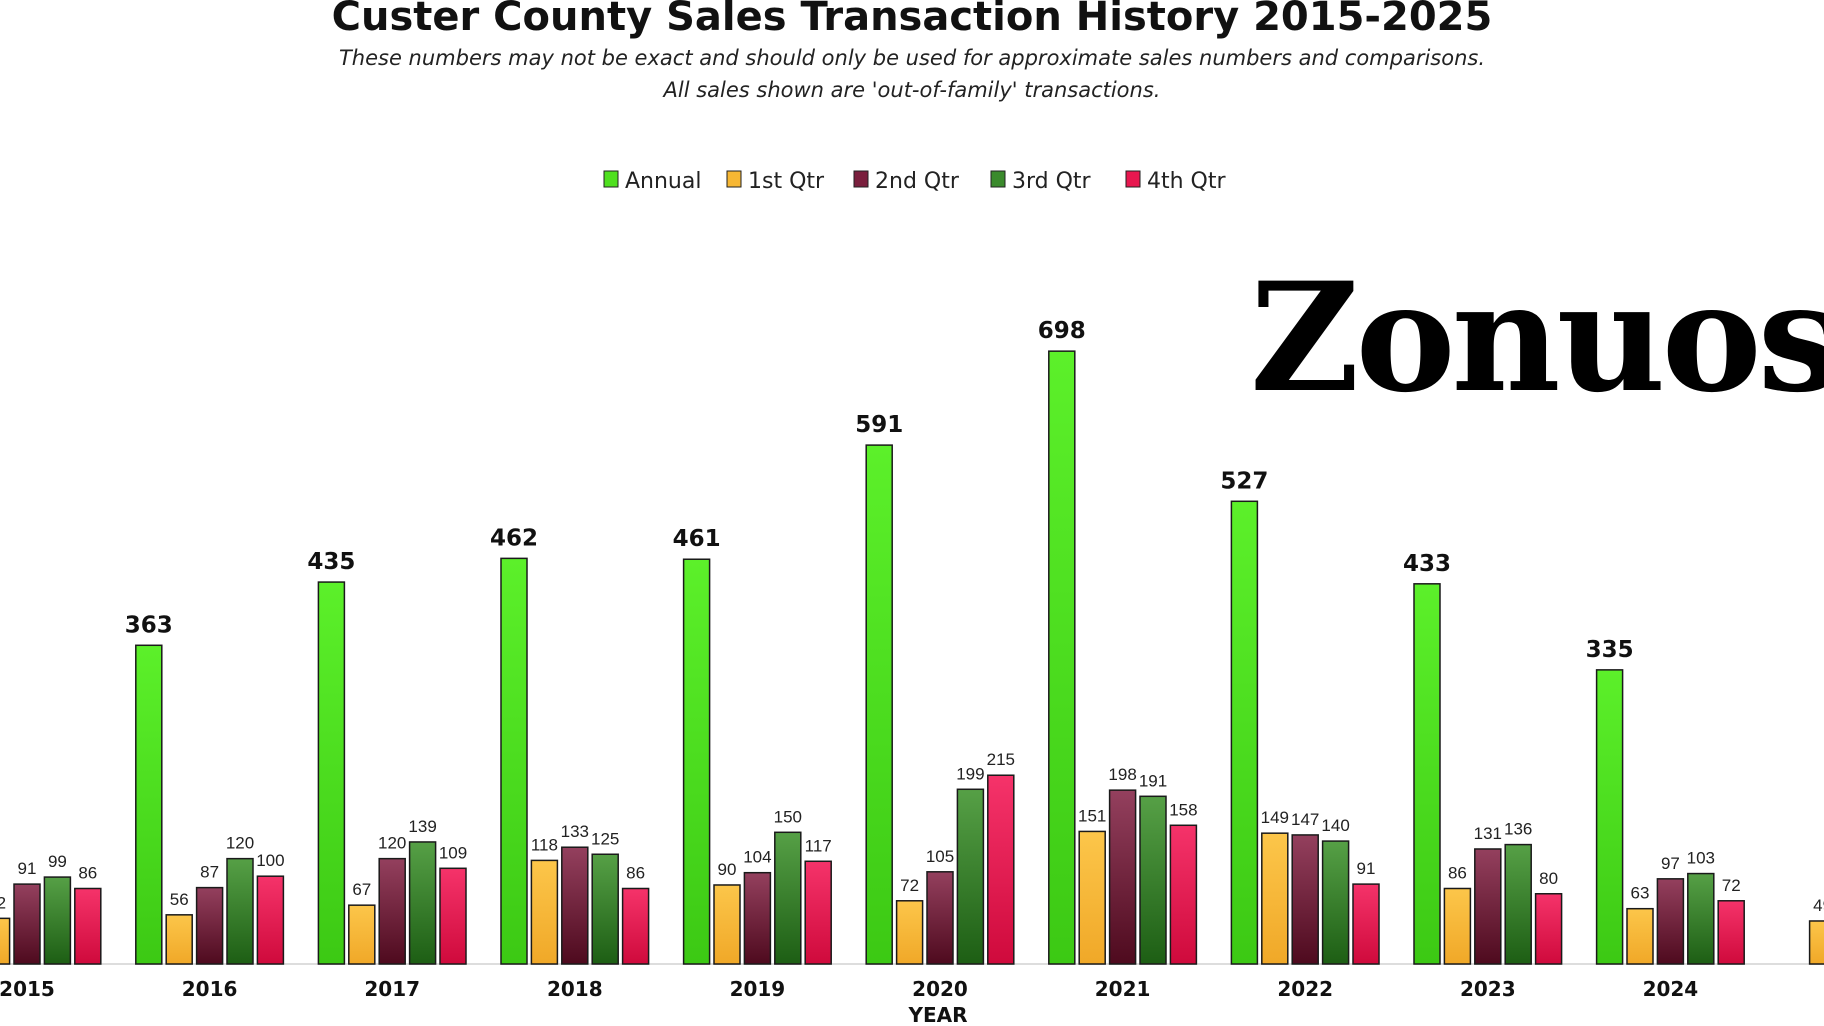 The width and height of the screenshot is (1824, 1026). What do you see at coordinates (575, 905) in the screenshot?
I see `bar-2nd-qtr-2018` at bounding box center [575, 905].